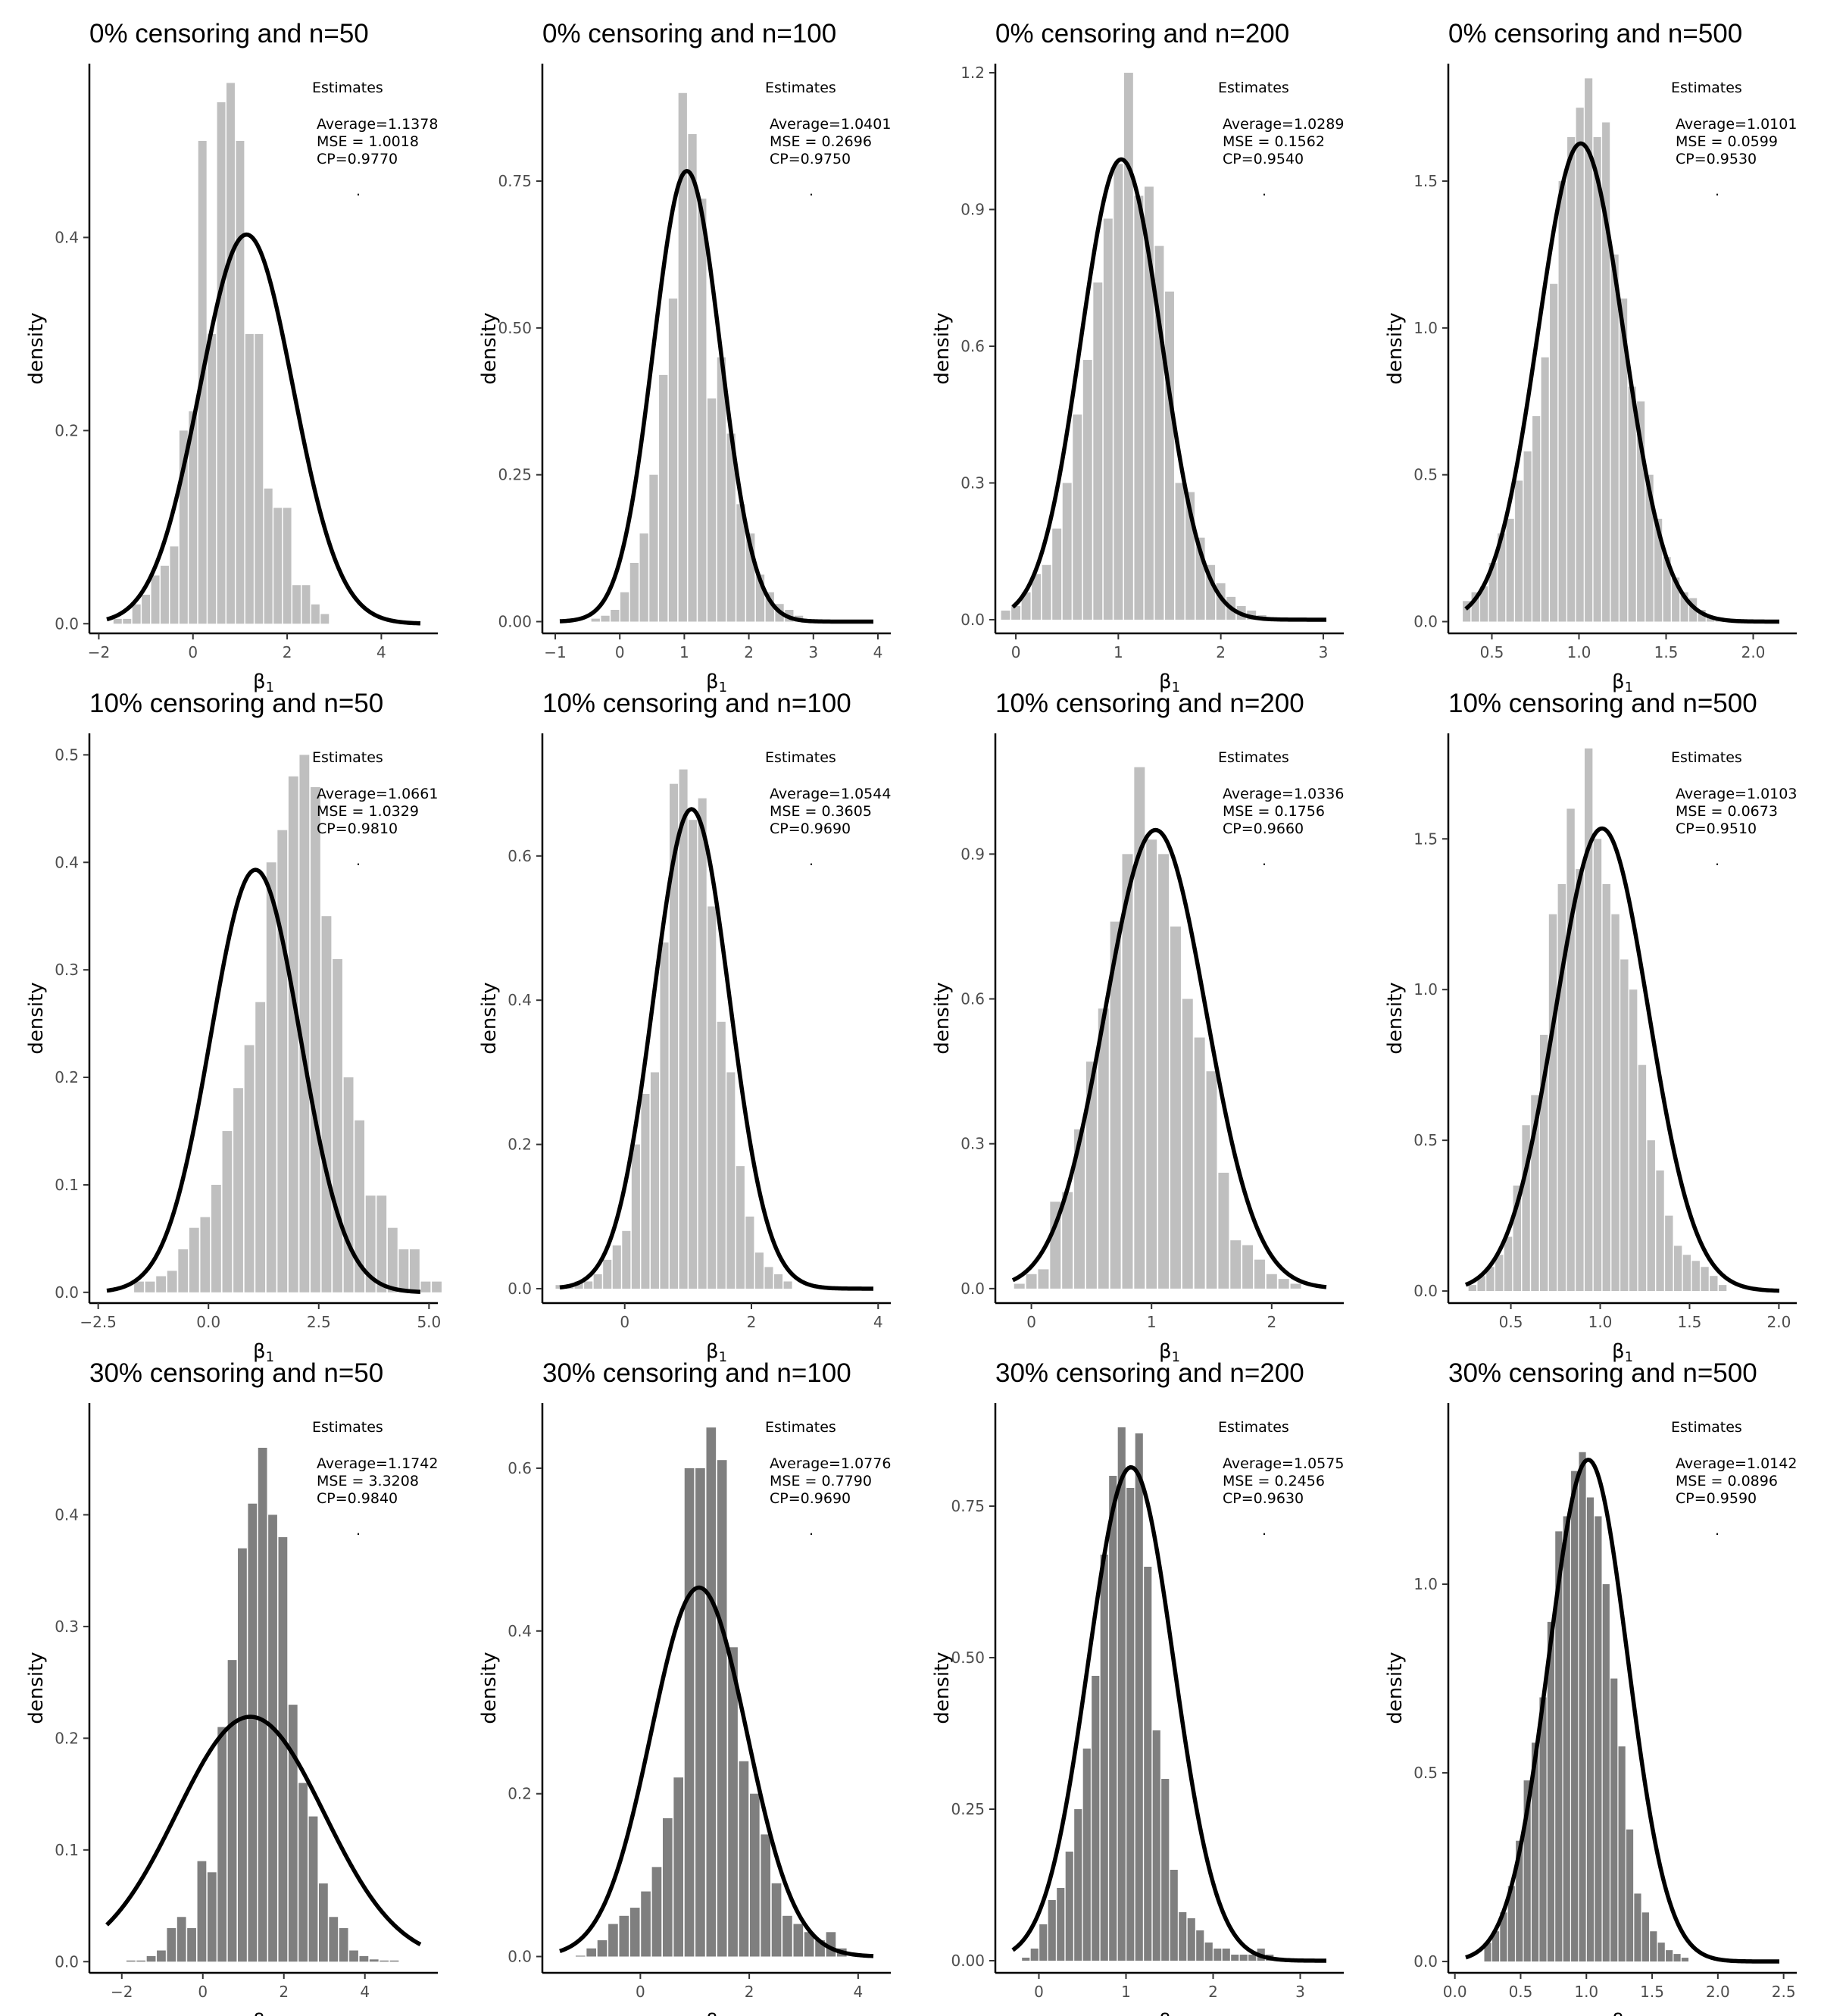 The image size is (1821, 2016). I want to click on y-tick-label: 0.3, so click(67, 970).